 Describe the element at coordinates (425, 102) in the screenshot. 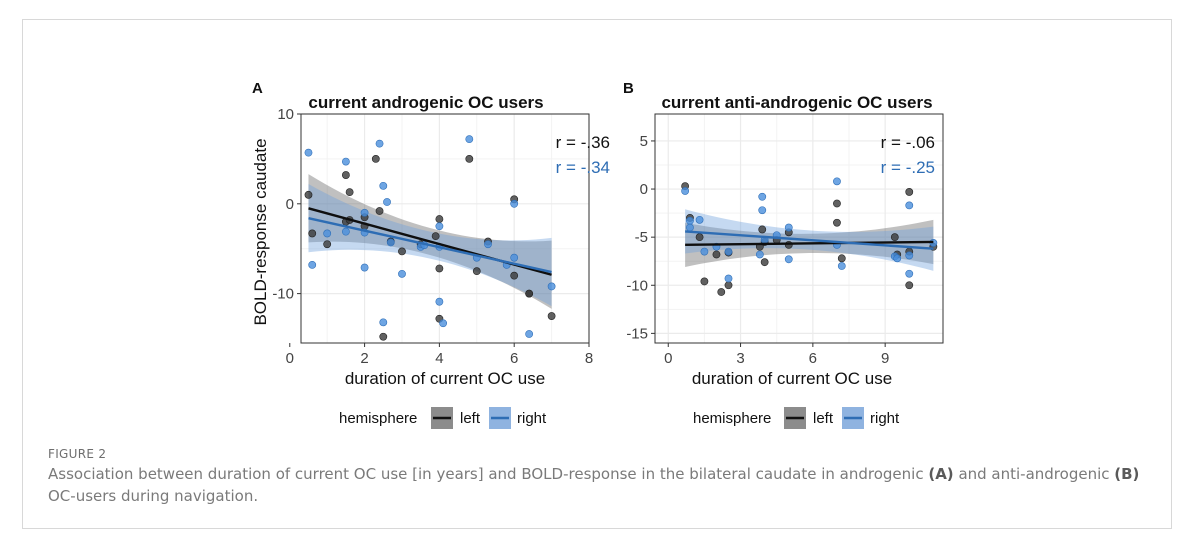

I see `panel-a-title: current androgenic OC users` at that location.